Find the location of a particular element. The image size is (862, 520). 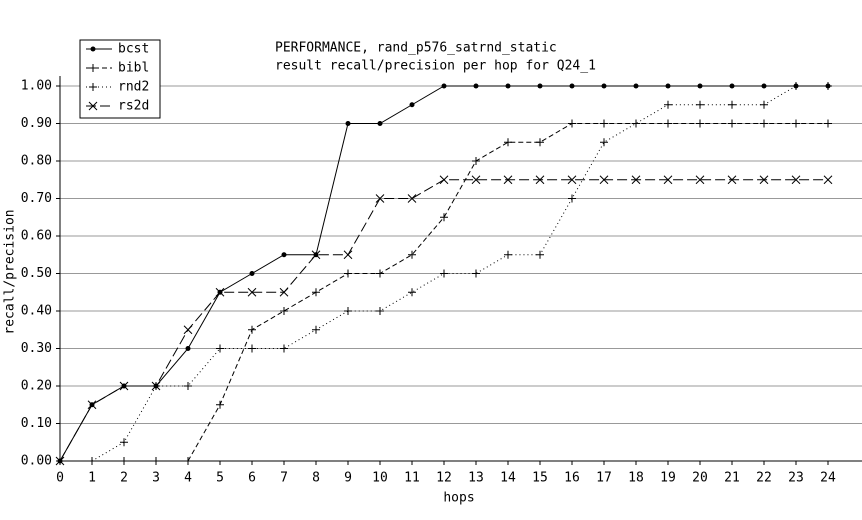

y-tick-label: 0.70 is located at coordinates (36, 198).